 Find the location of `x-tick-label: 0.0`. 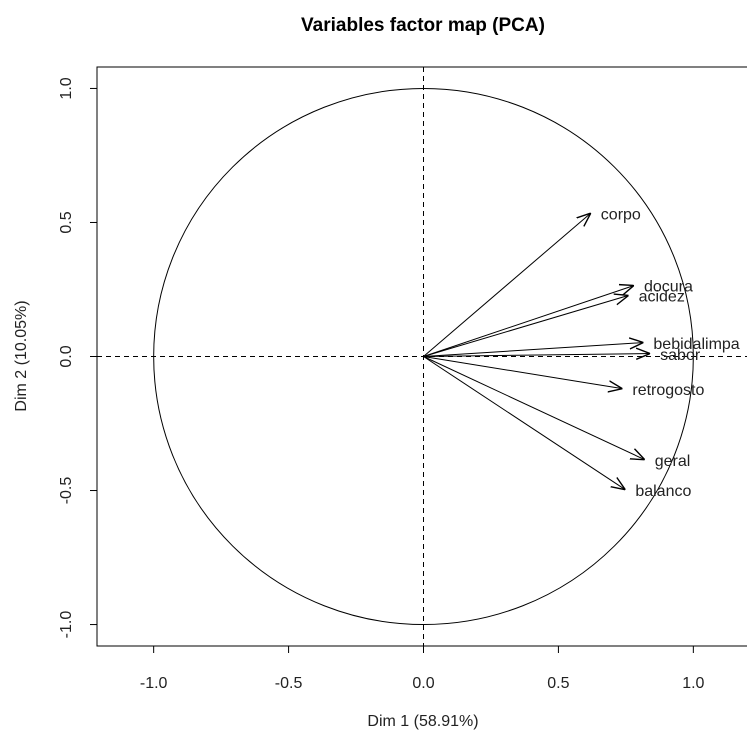

x-tick-label: 0.0 is located at coordinates (423, 683).